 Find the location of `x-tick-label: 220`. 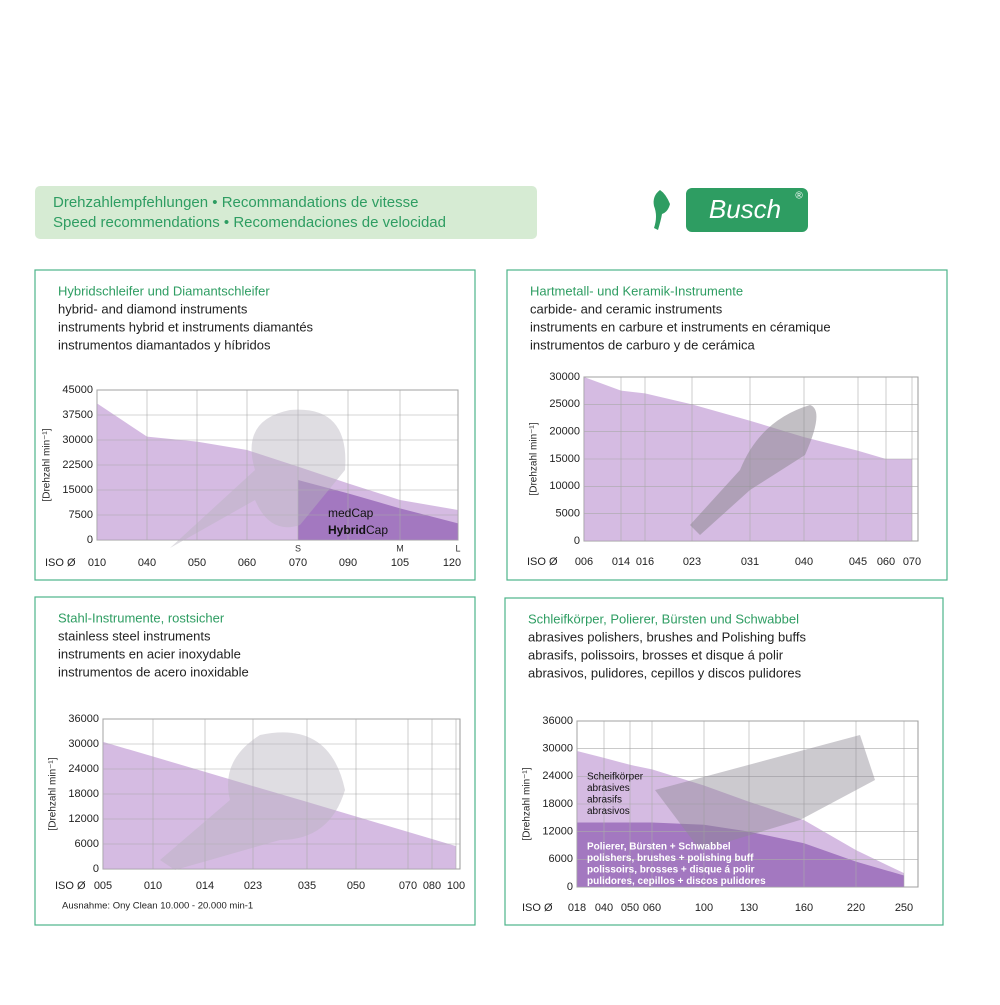

x-tick-label: 220 is located at coordinates (856, 908).